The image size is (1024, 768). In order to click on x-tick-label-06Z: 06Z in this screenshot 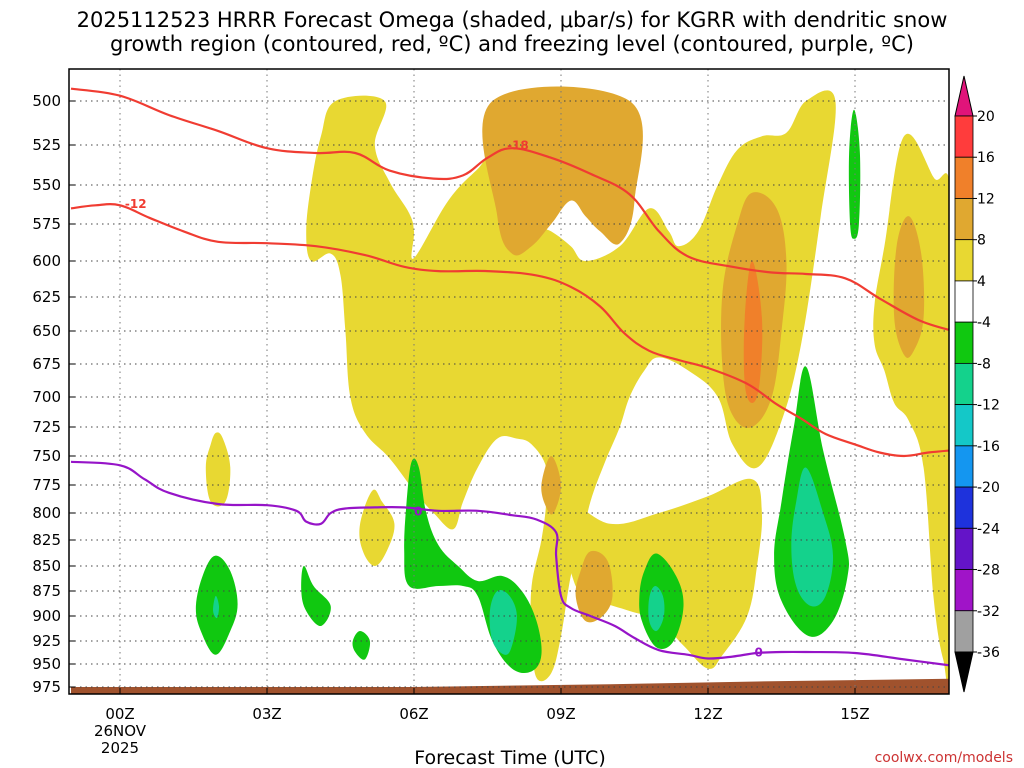, I will do `click(413, 714)`.